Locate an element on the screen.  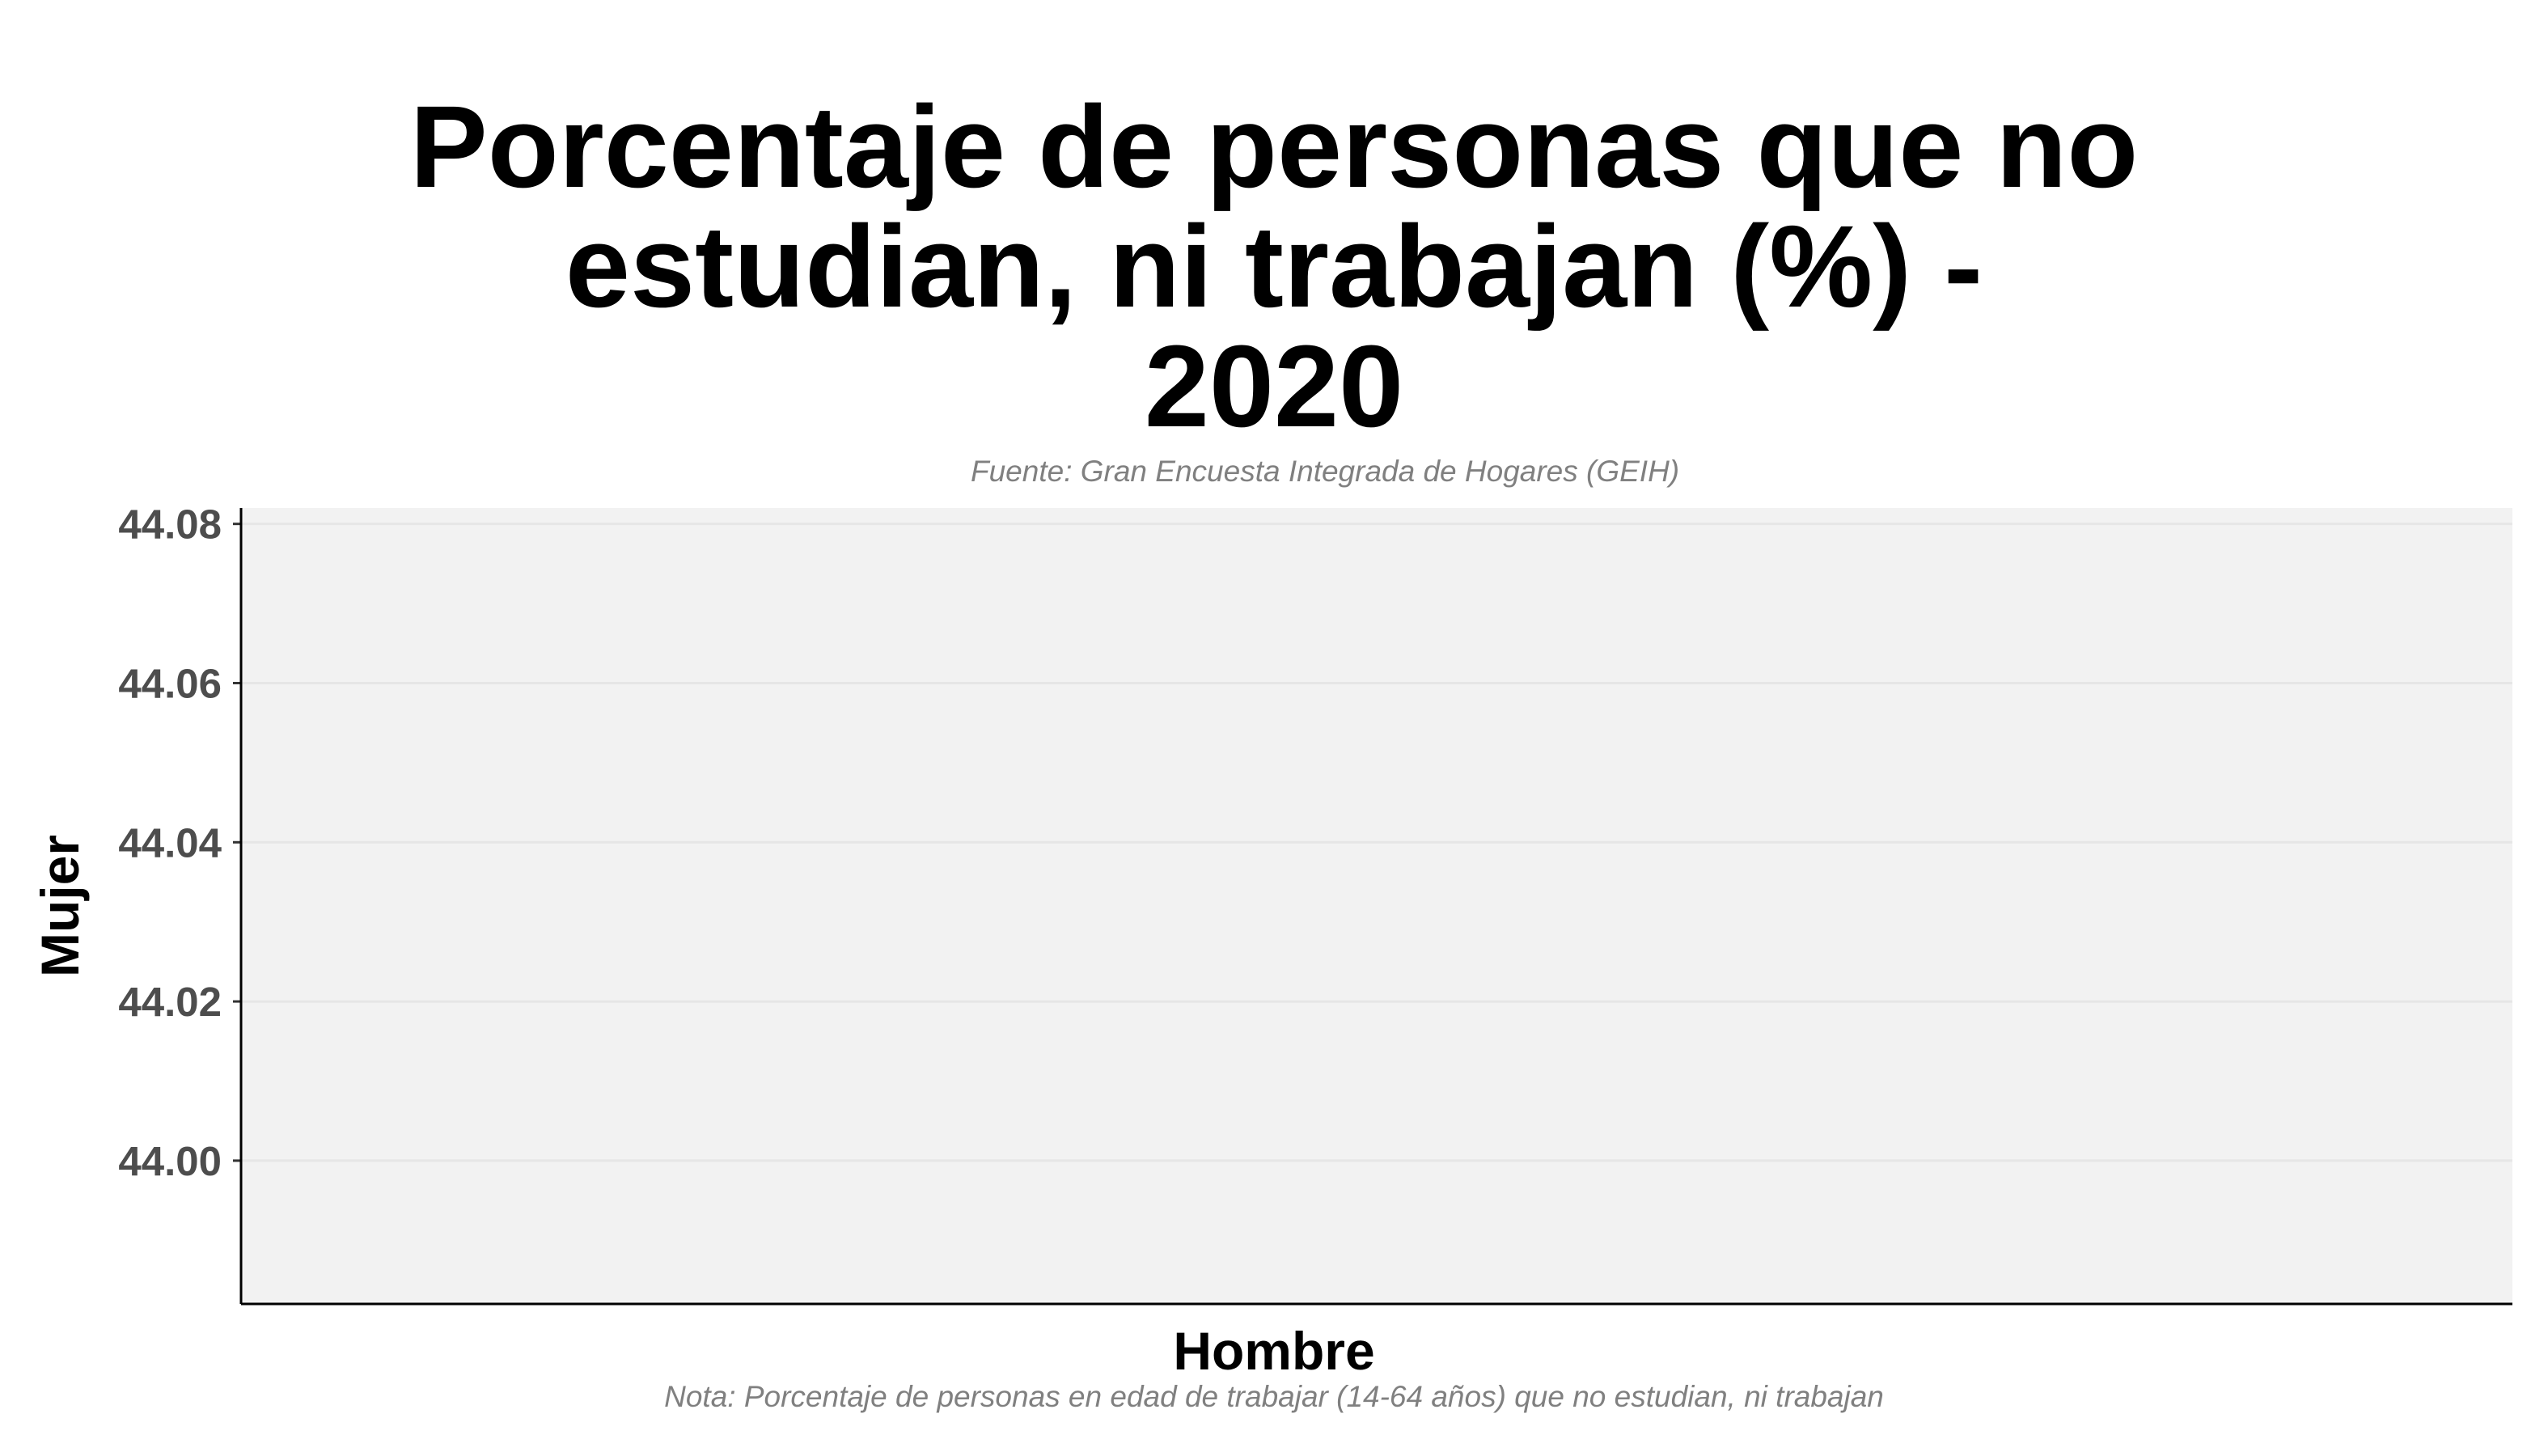
y-tick-label-3: 44.06 is located at coordinates (170, 683).